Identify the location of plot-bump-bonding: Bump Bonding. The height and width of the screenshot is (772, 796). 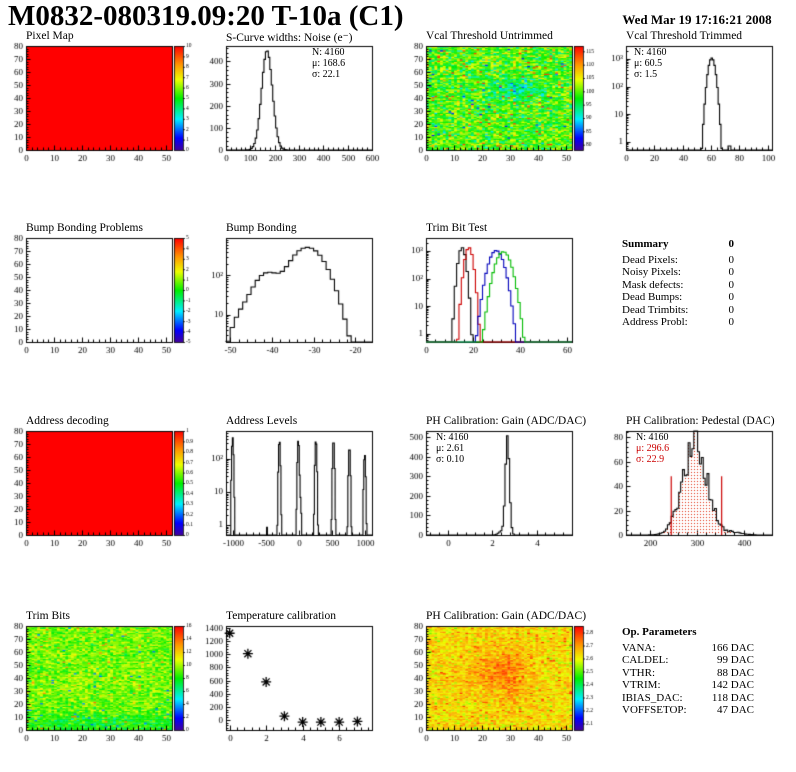
(300, 307).